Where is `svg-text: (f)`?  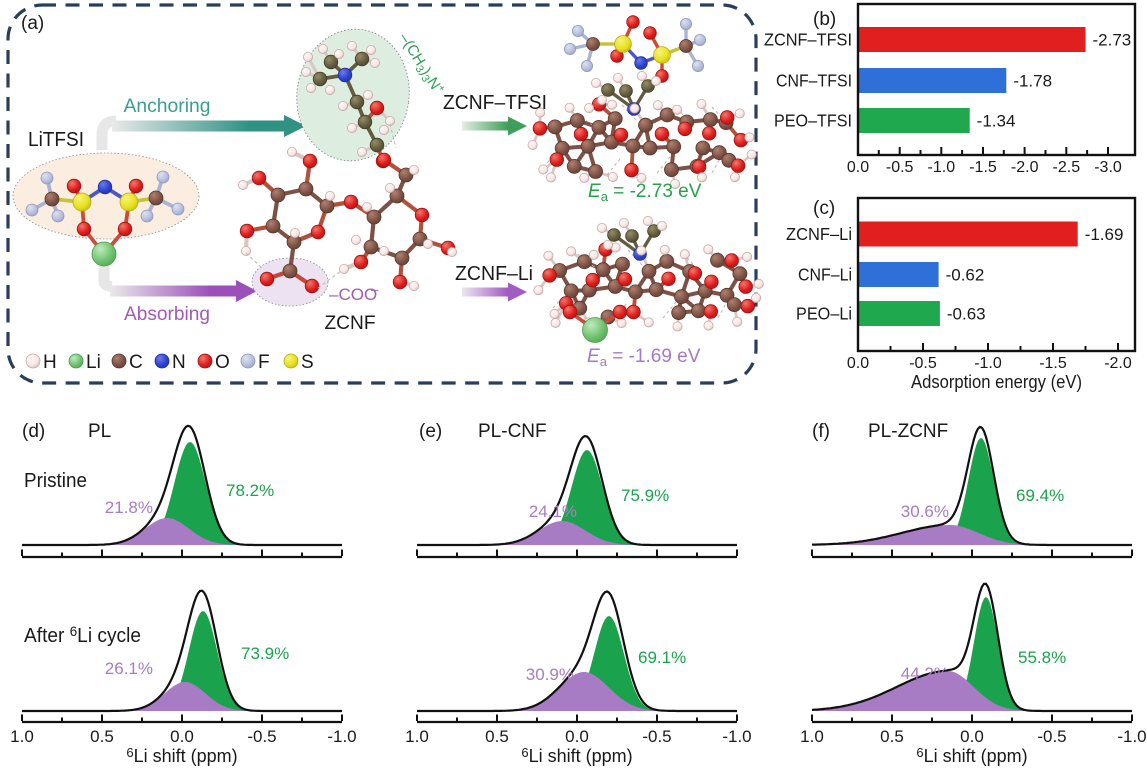
svg-text: (f) is located at coordinates (821, 431).